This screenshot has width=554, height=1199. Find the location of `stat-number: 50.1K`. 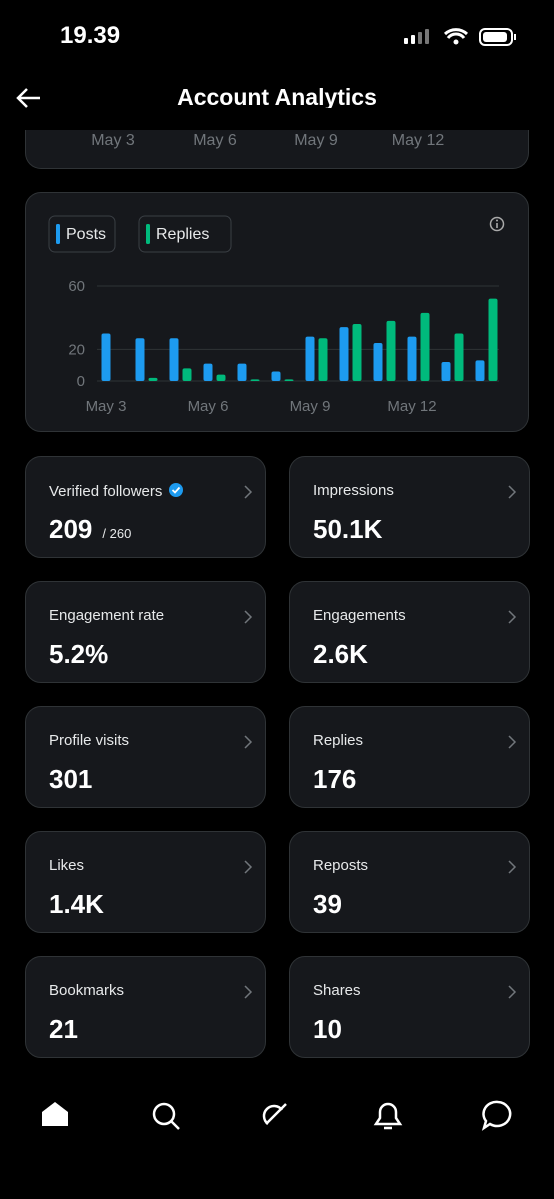

stat-number: 50.1K is located at coordinates (348, 529).